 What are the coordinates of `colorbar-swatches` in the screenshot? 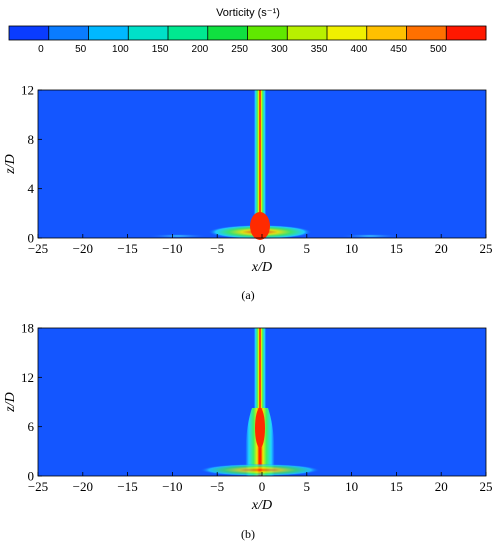 It's located at (247, 33).